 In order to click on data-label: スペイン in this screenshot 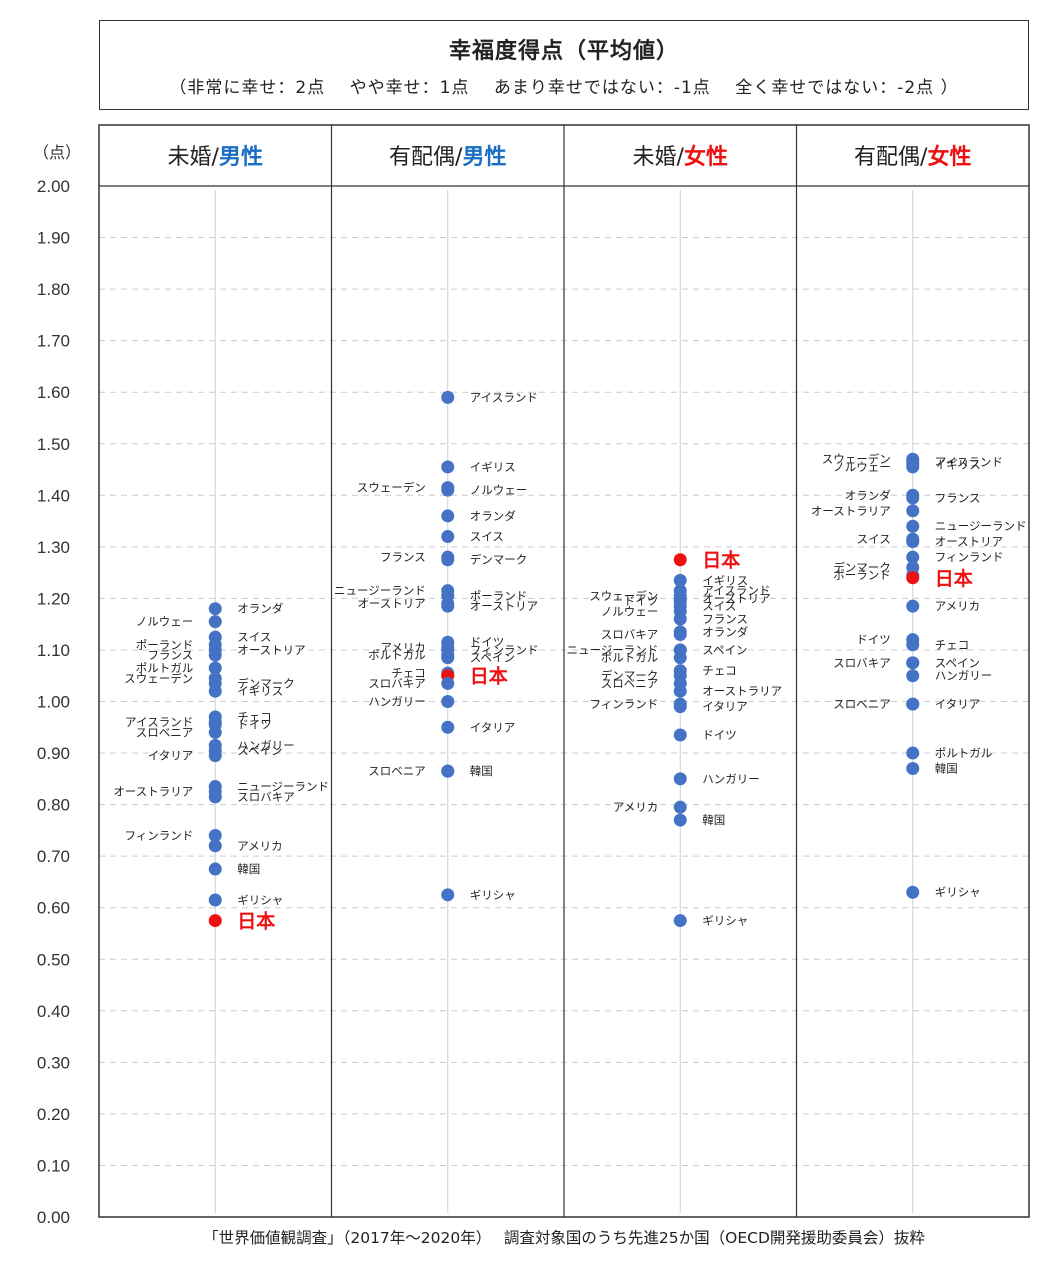, I will do `click(724, 650)`.